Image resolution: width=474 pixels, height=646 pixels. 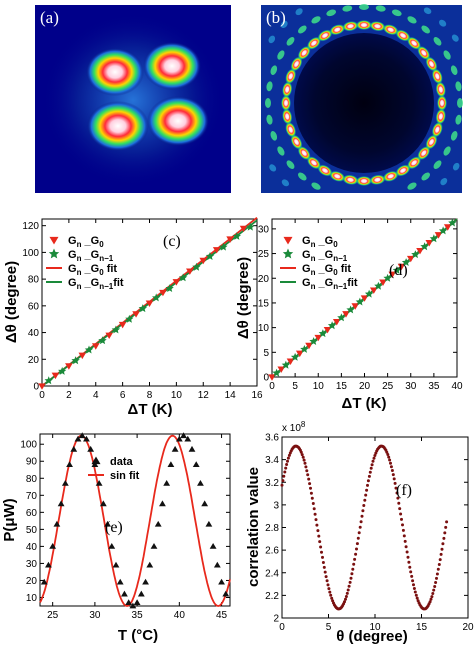 What do you see at coordinates (86, 242) in the screenshot?
I see `legend-label: Gn _G0` at bounding box center [86, 242].